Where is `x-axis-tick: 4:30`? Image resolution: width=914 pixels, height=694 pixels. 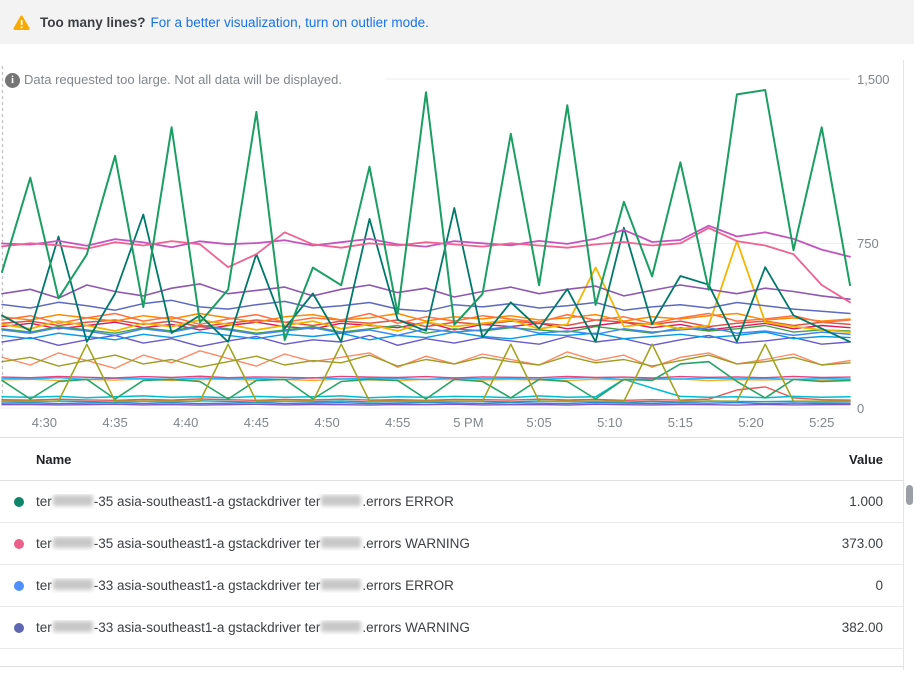 x-axis-tick: 4:30 is located at coordinates (44, 422).